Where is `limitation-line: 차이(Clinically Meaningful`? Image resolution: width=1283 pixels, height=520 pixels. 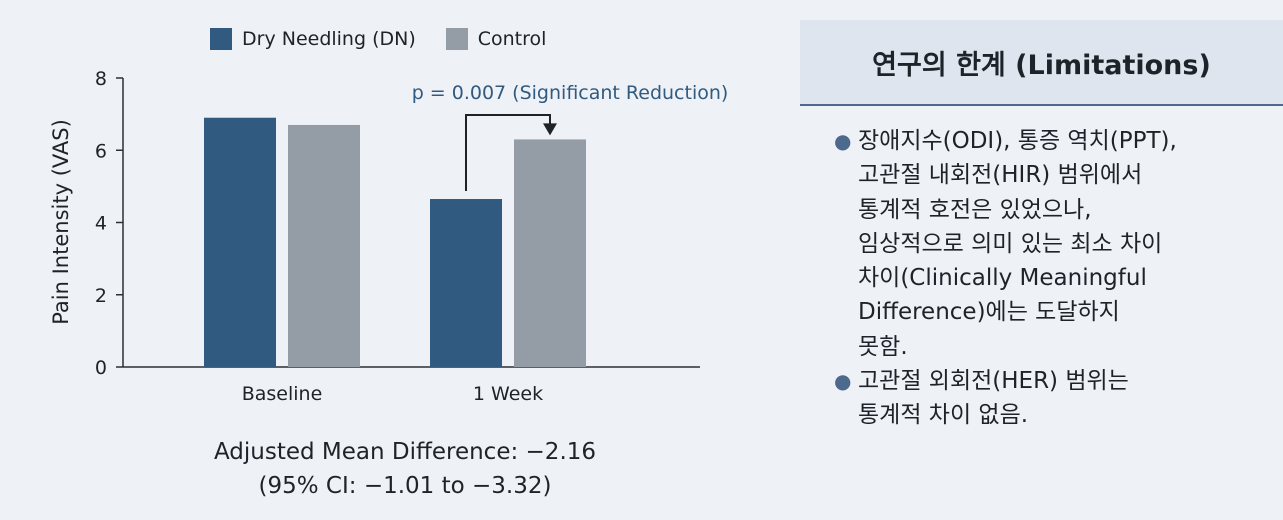
limitation-line: 차이(Clinically Meaningful is located at coordinates (1002, 278).